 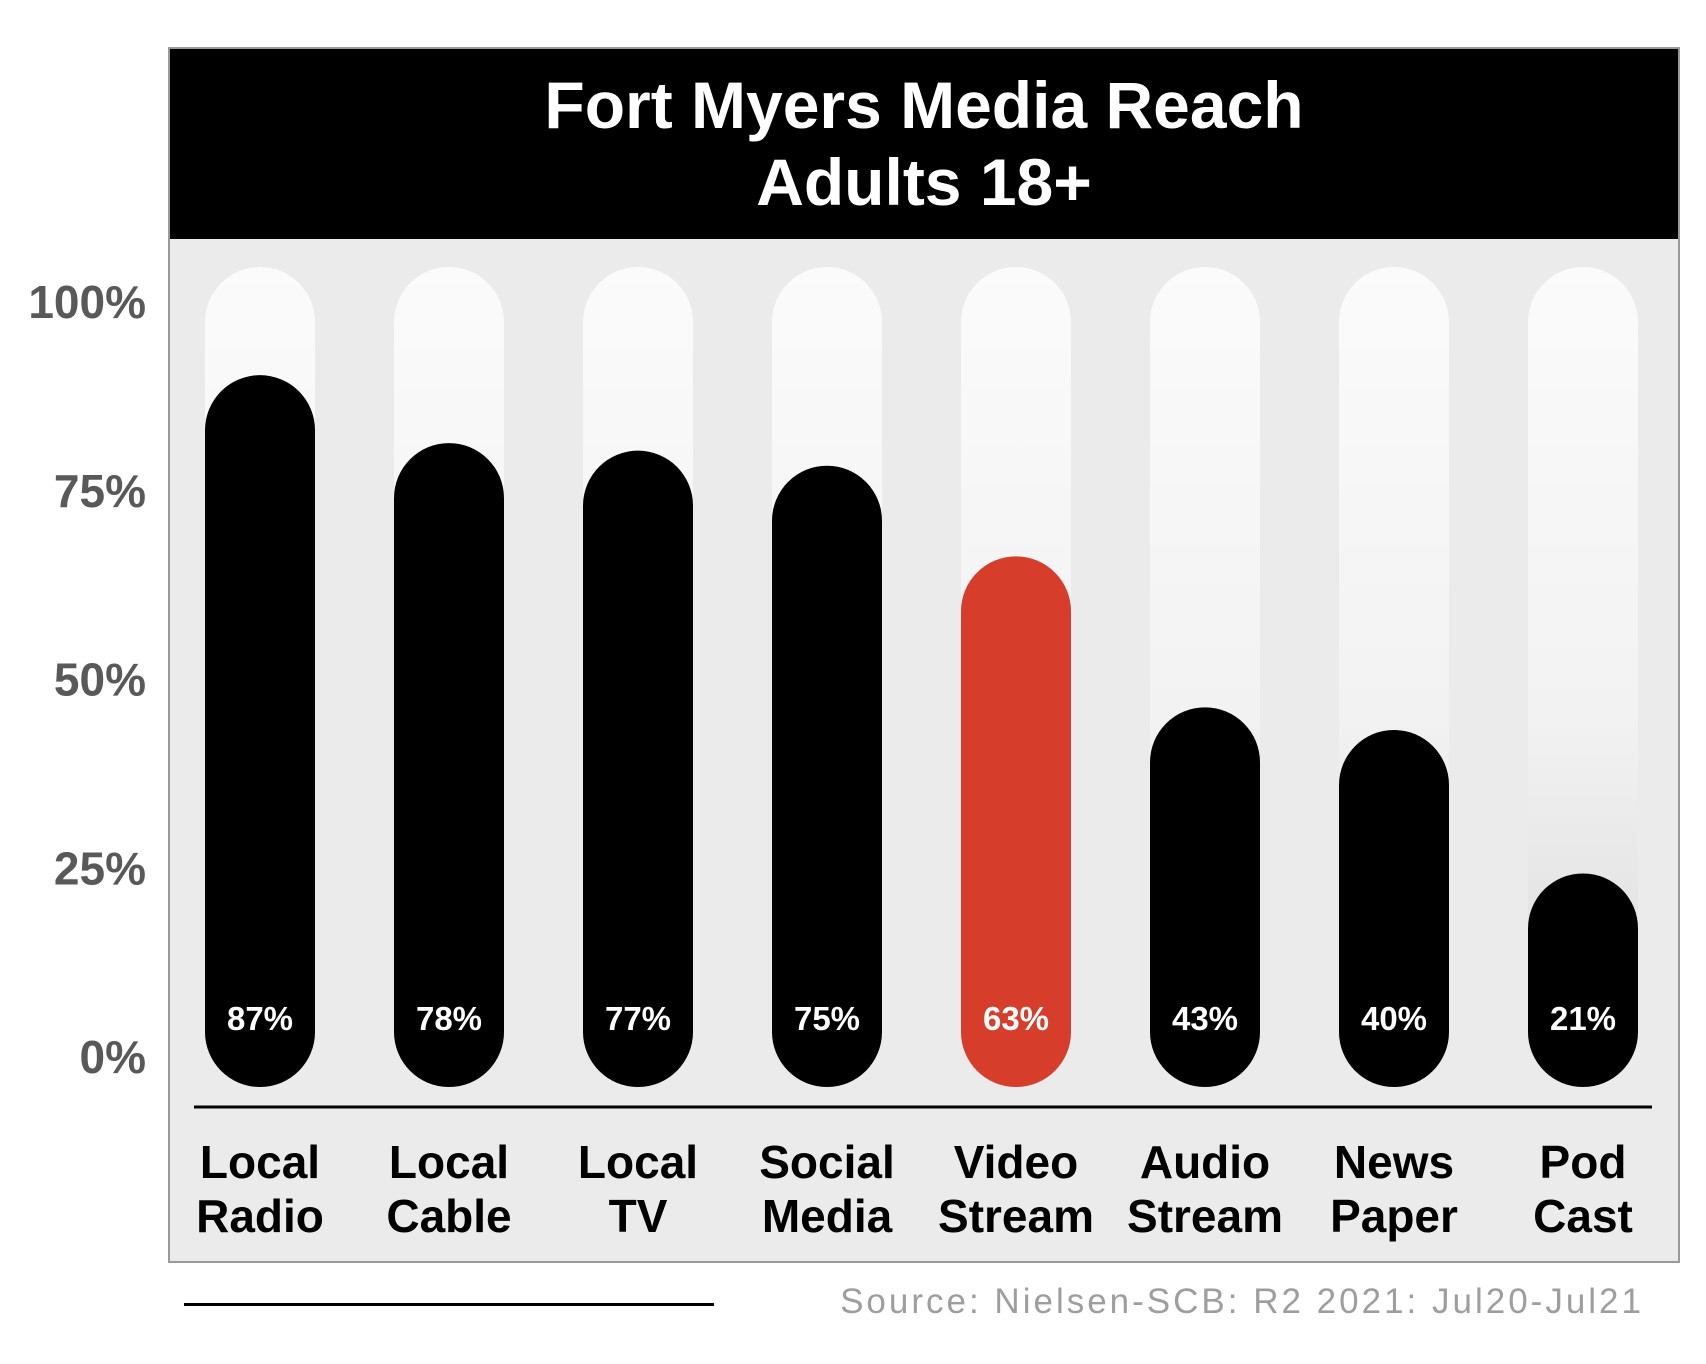 I want to click on category-label: News, so click(x=1394, y=1162).